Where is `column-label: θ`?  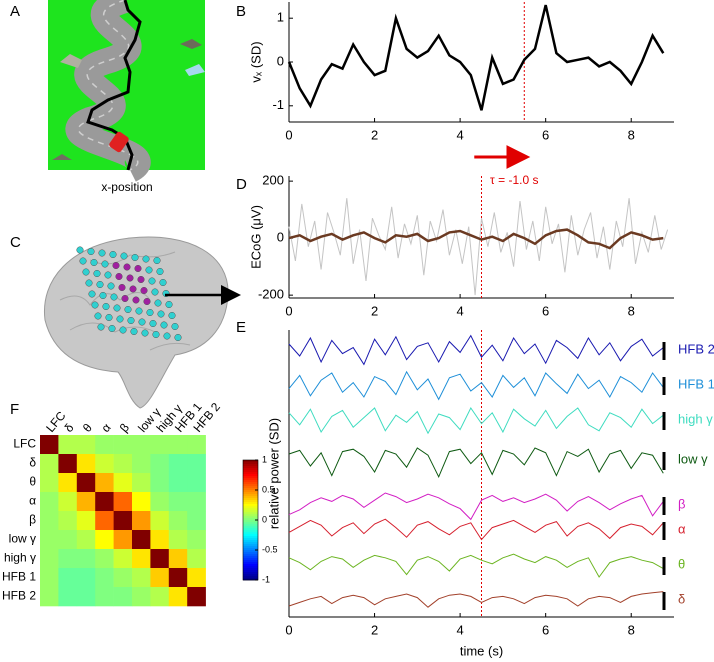
column-label: θ is located at coordinates (87, 428).